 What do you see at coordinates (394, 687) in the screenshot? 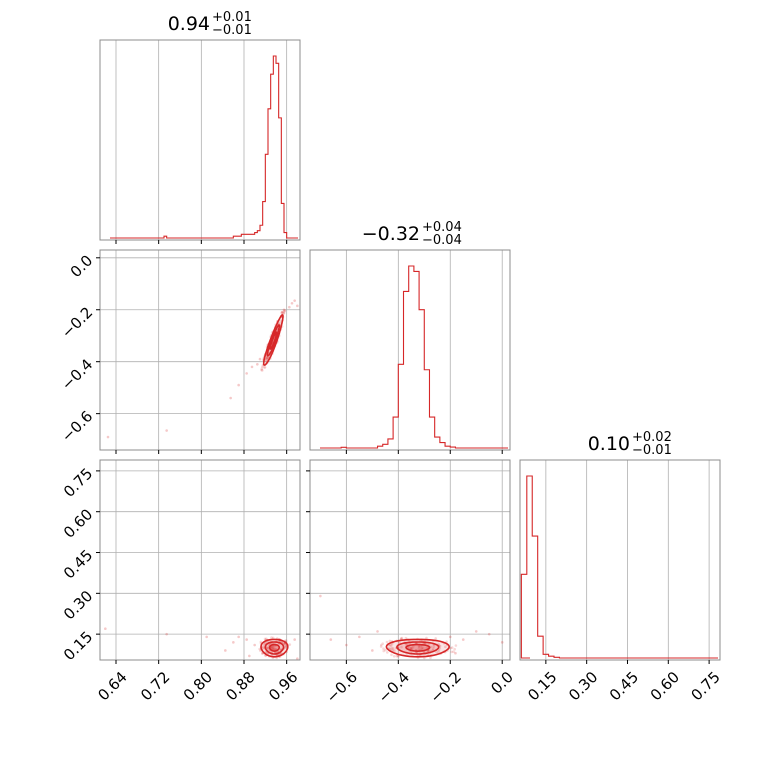
I see `x-tick-label: −0.4` at bounding box center [394, 687].